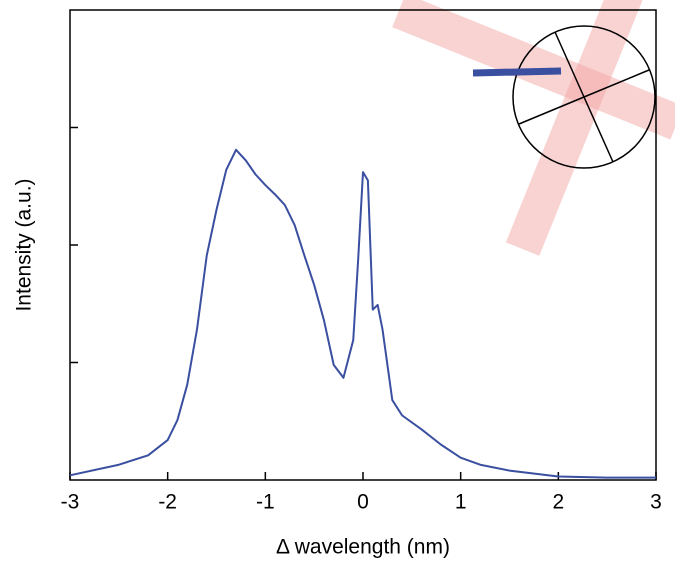 The height and width of the screenshot is (563, 675). I want to click on x-tick-label: -3, so click(70, 502).